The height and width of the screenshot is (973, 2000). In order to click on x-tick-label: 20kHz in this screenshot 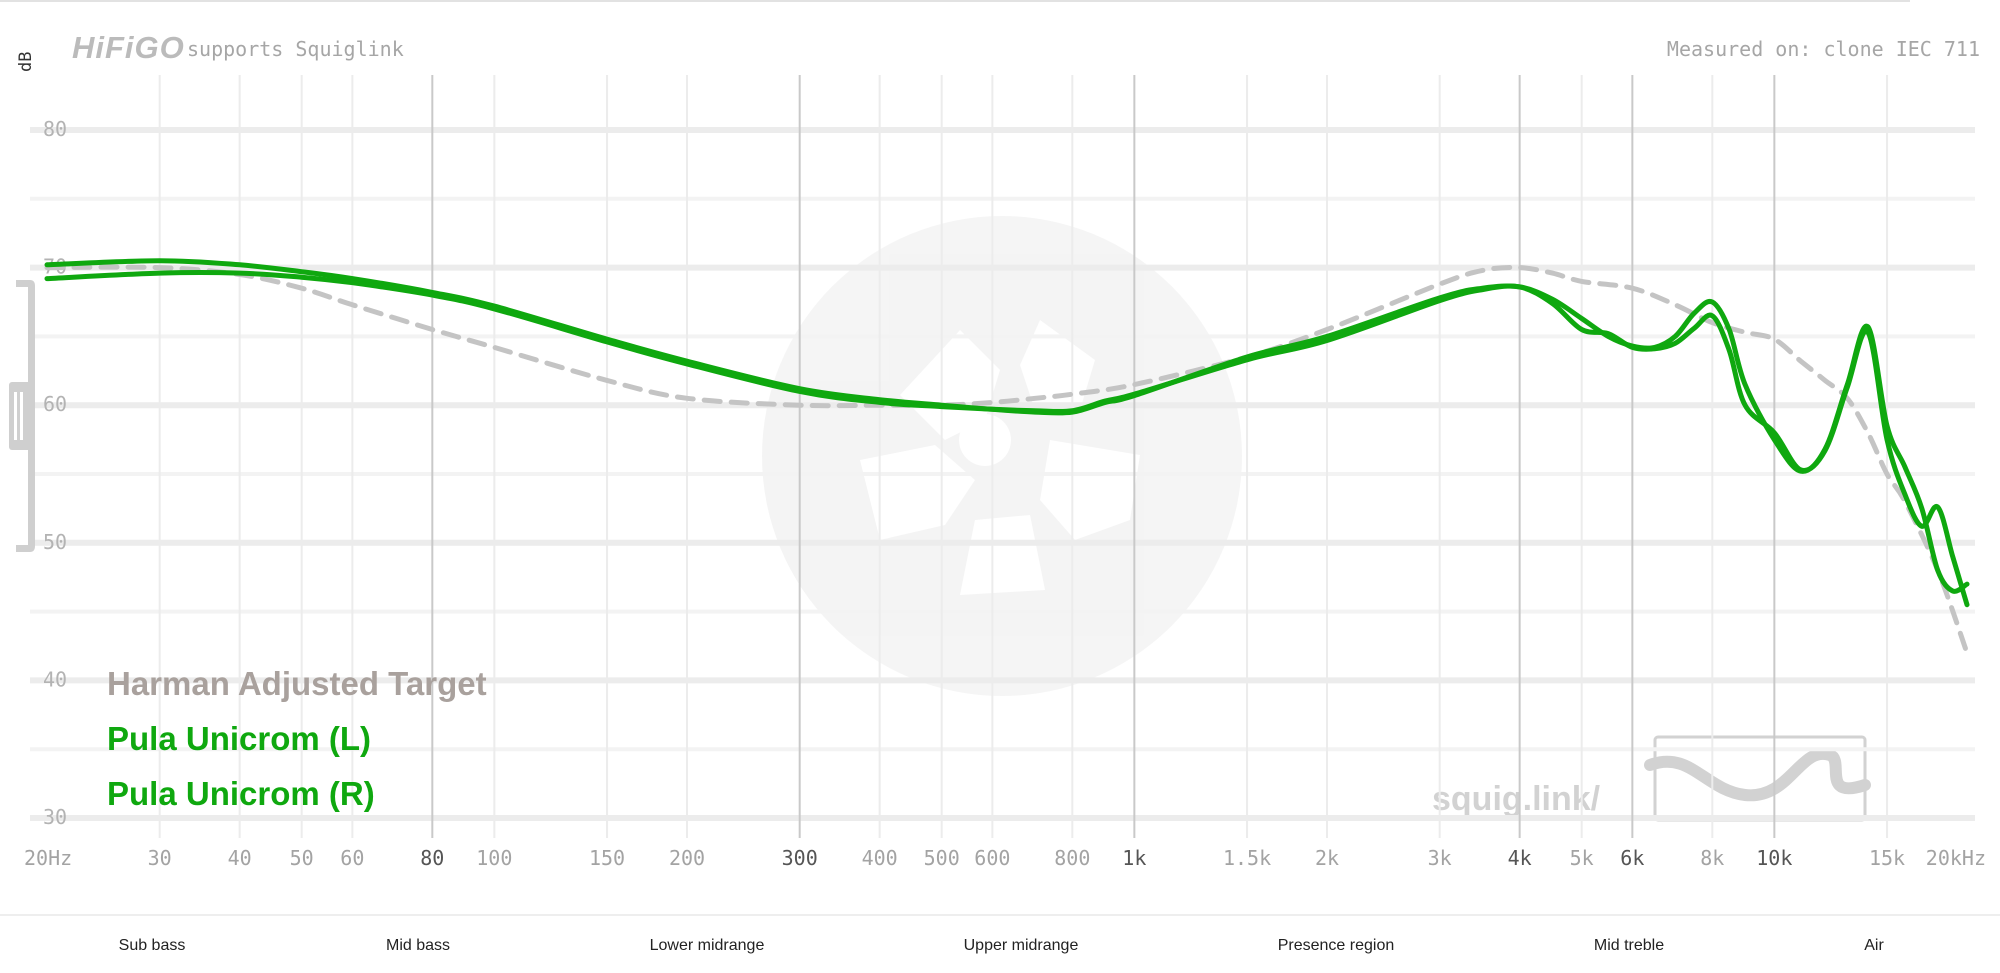, I will do `click(1956, 858)`.